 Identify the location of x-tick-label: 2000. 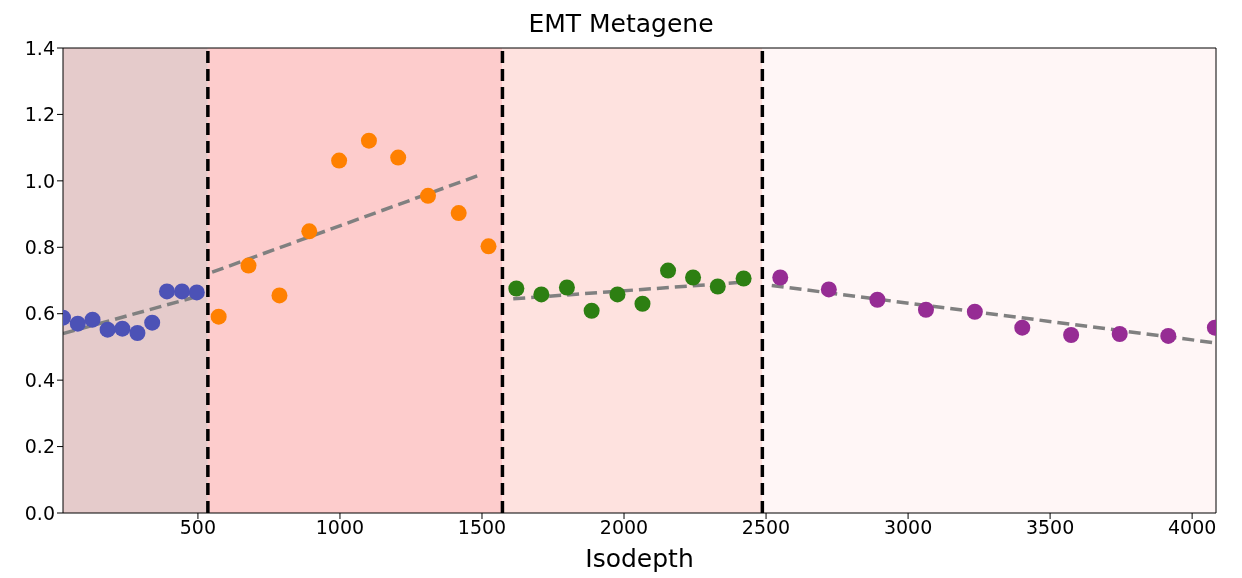
(624, 527).